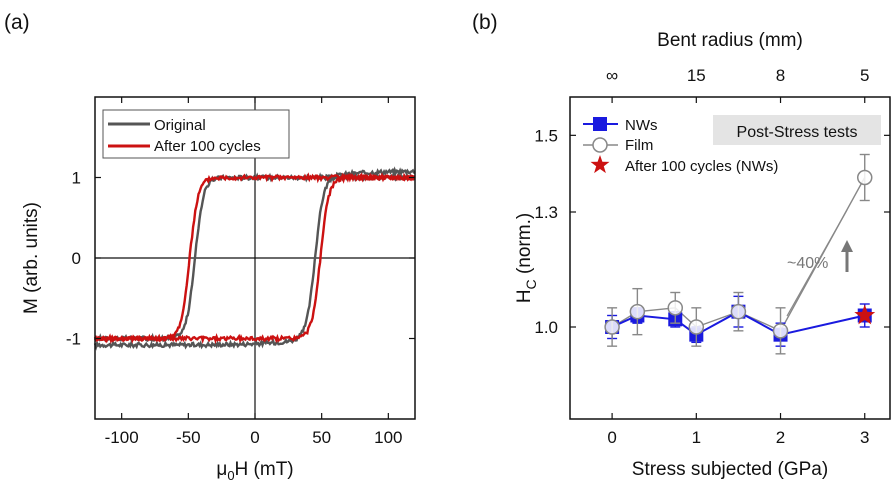 This screenshot has width=891, height=489. I want to click on legend-b: NWs Film After 100 cycles (NWs), so click(680, 146).